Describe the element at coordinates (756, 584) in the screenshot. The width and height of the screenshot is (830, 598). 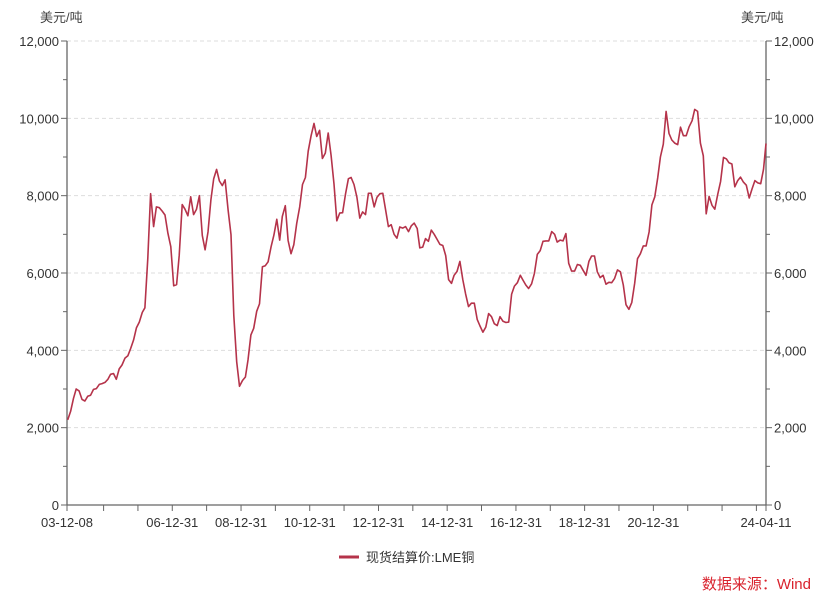
I see `data-source: 数据来源：Wind` at that location.